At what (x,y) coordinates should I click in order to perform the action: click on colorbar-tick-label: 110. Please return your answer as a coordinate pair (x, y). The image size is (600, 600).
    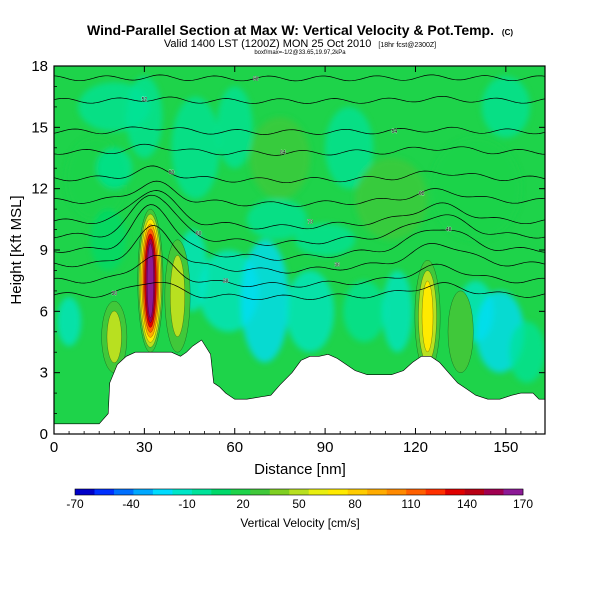
    Looking at the image, I should click on (410, 504).